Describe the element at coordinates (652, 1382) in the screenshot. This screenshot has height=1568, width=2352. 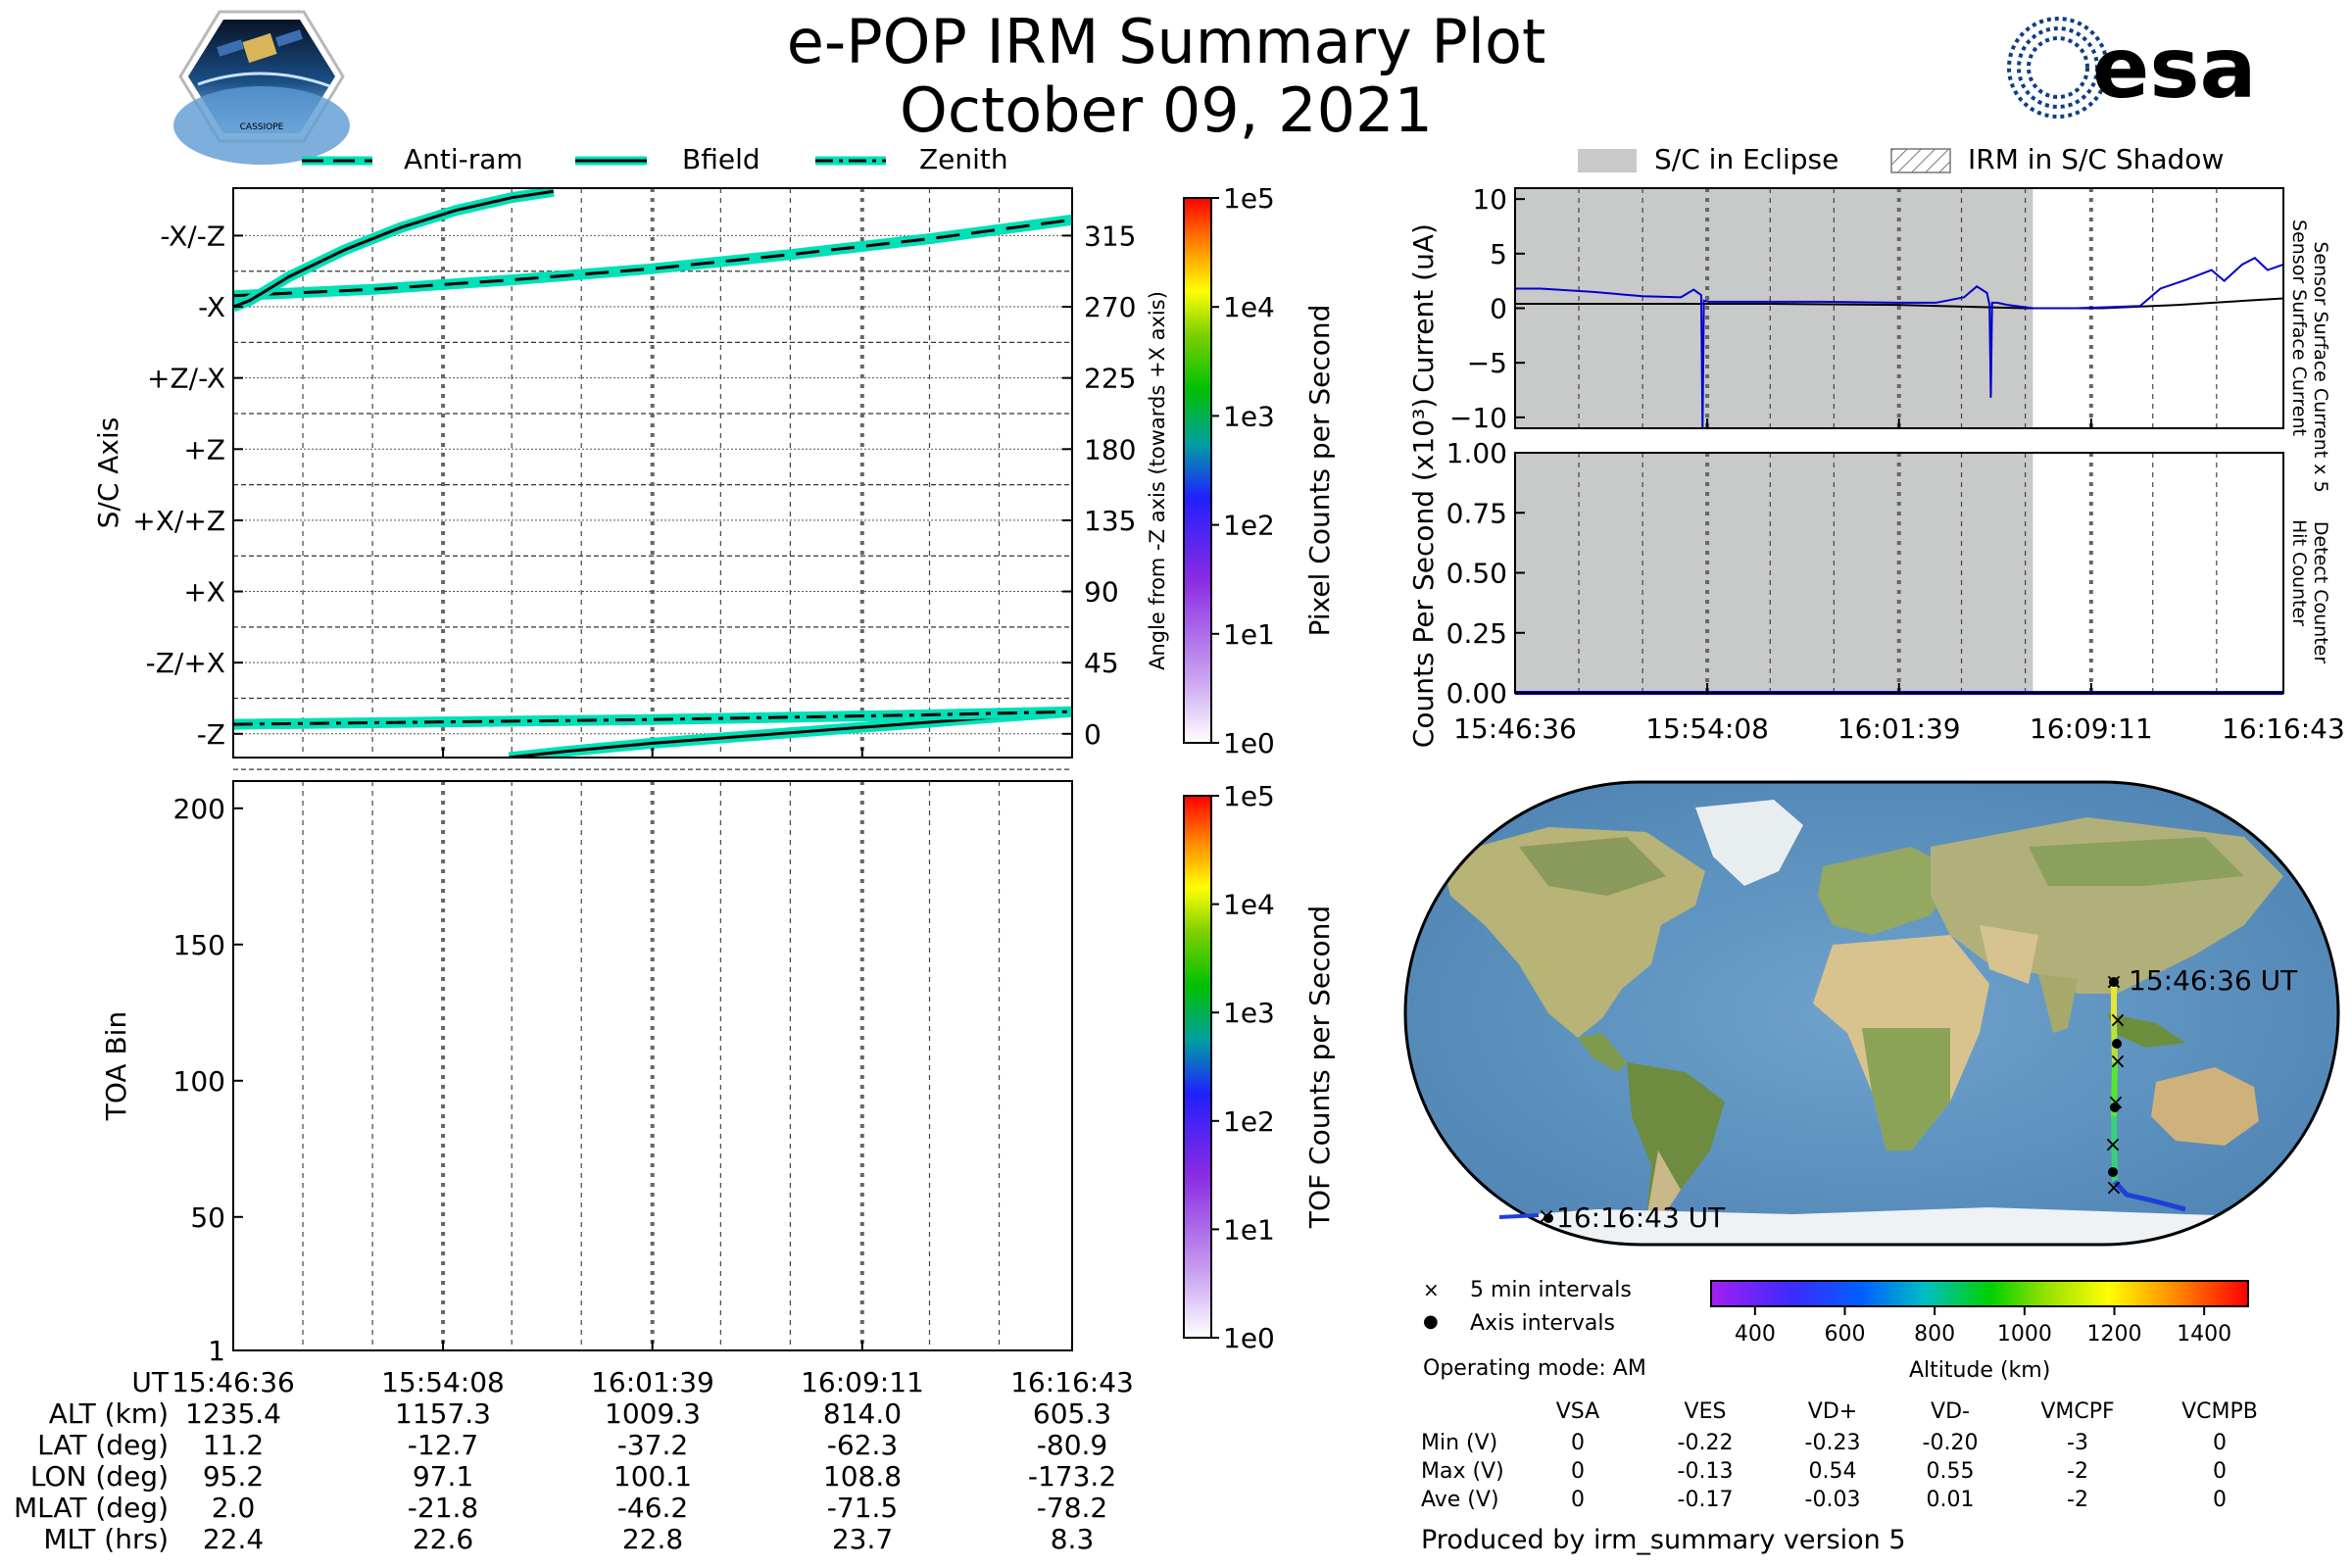
I see `ephemeris-cell: 16:01:39` at that location.